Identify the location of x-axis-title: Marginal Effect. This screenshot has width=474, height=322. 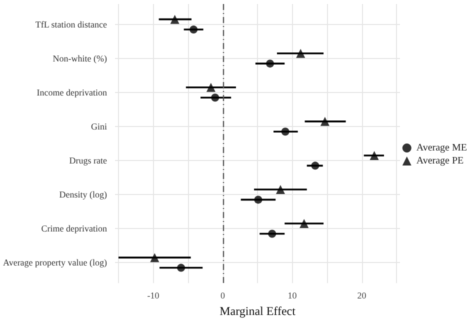
(258, 311).